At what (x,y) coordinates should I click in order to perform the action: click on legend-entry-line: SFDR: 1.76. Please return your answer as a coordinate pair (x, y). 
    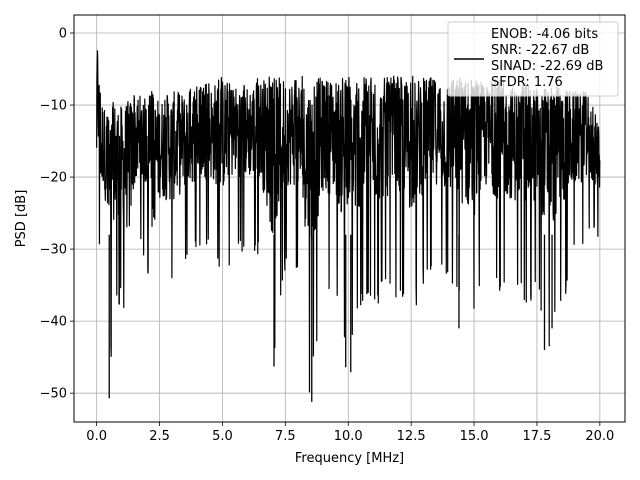
    Looking at the image, I should click on (527, 82).